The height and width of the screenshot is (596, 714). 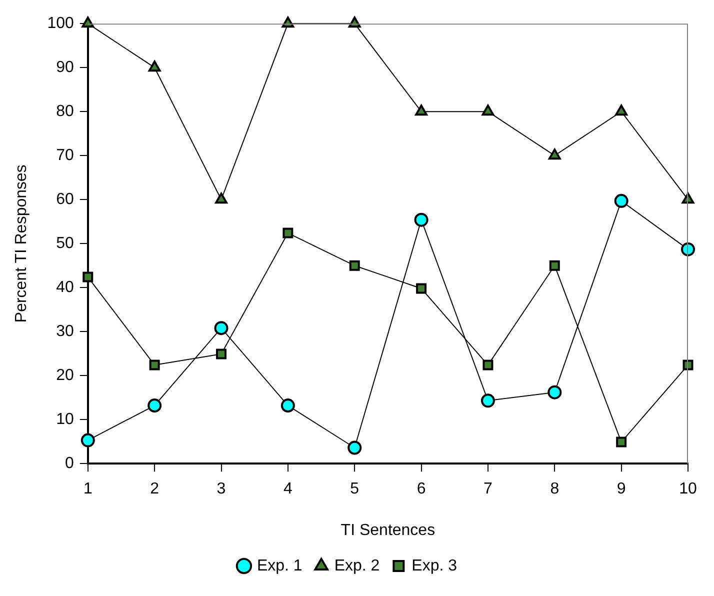 I want to click on y-tick-label: 100, so click(x=60, y=23).